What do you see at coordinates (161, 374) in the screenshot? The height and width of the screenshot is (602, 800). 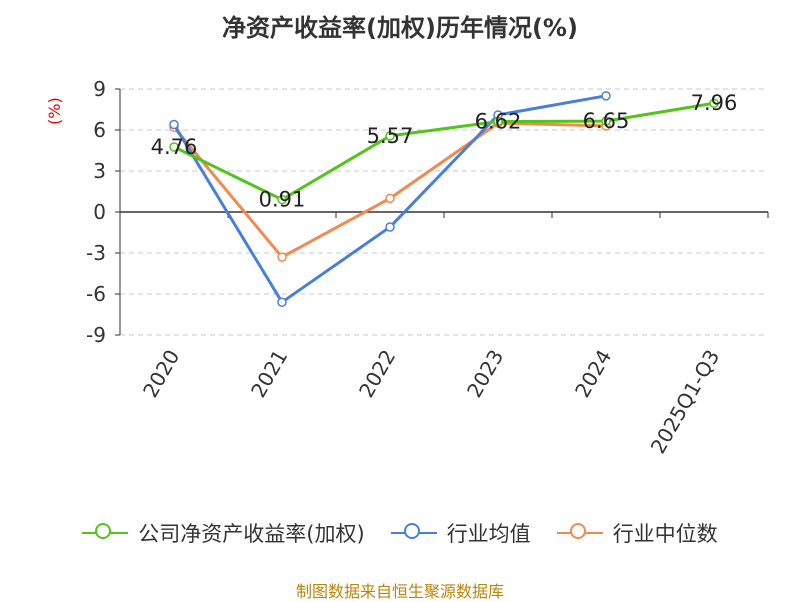 I see `x-tick-label: 2020` at bounding box center [161, 374].